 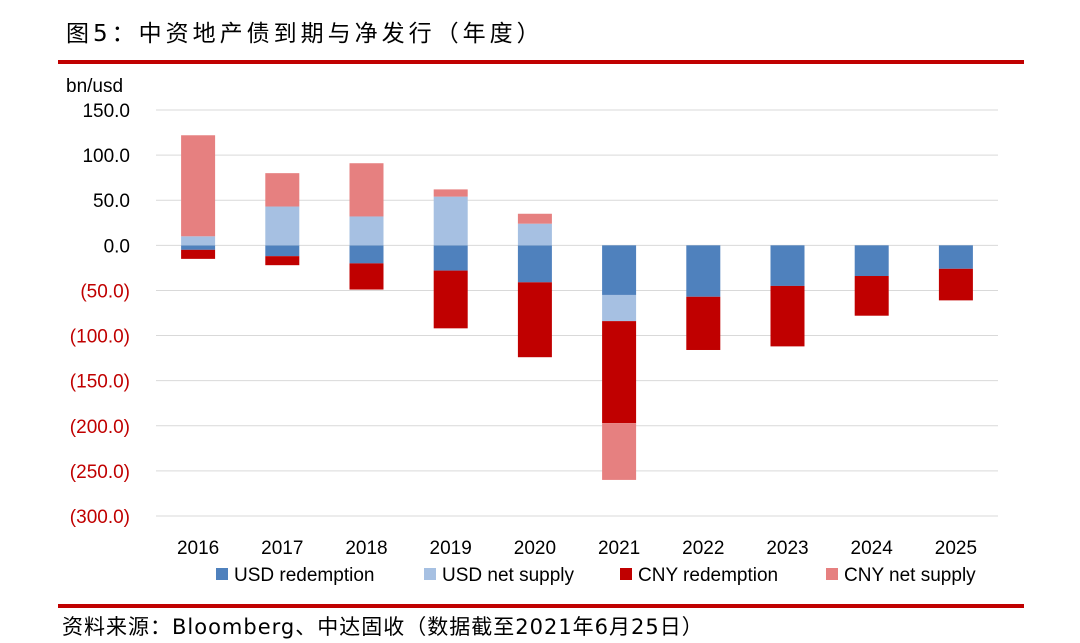 What do you see at coordinates (955, 257) in the screenshot?
I see `bar-usd-redemption-2025` at bounding box center [955, 257].